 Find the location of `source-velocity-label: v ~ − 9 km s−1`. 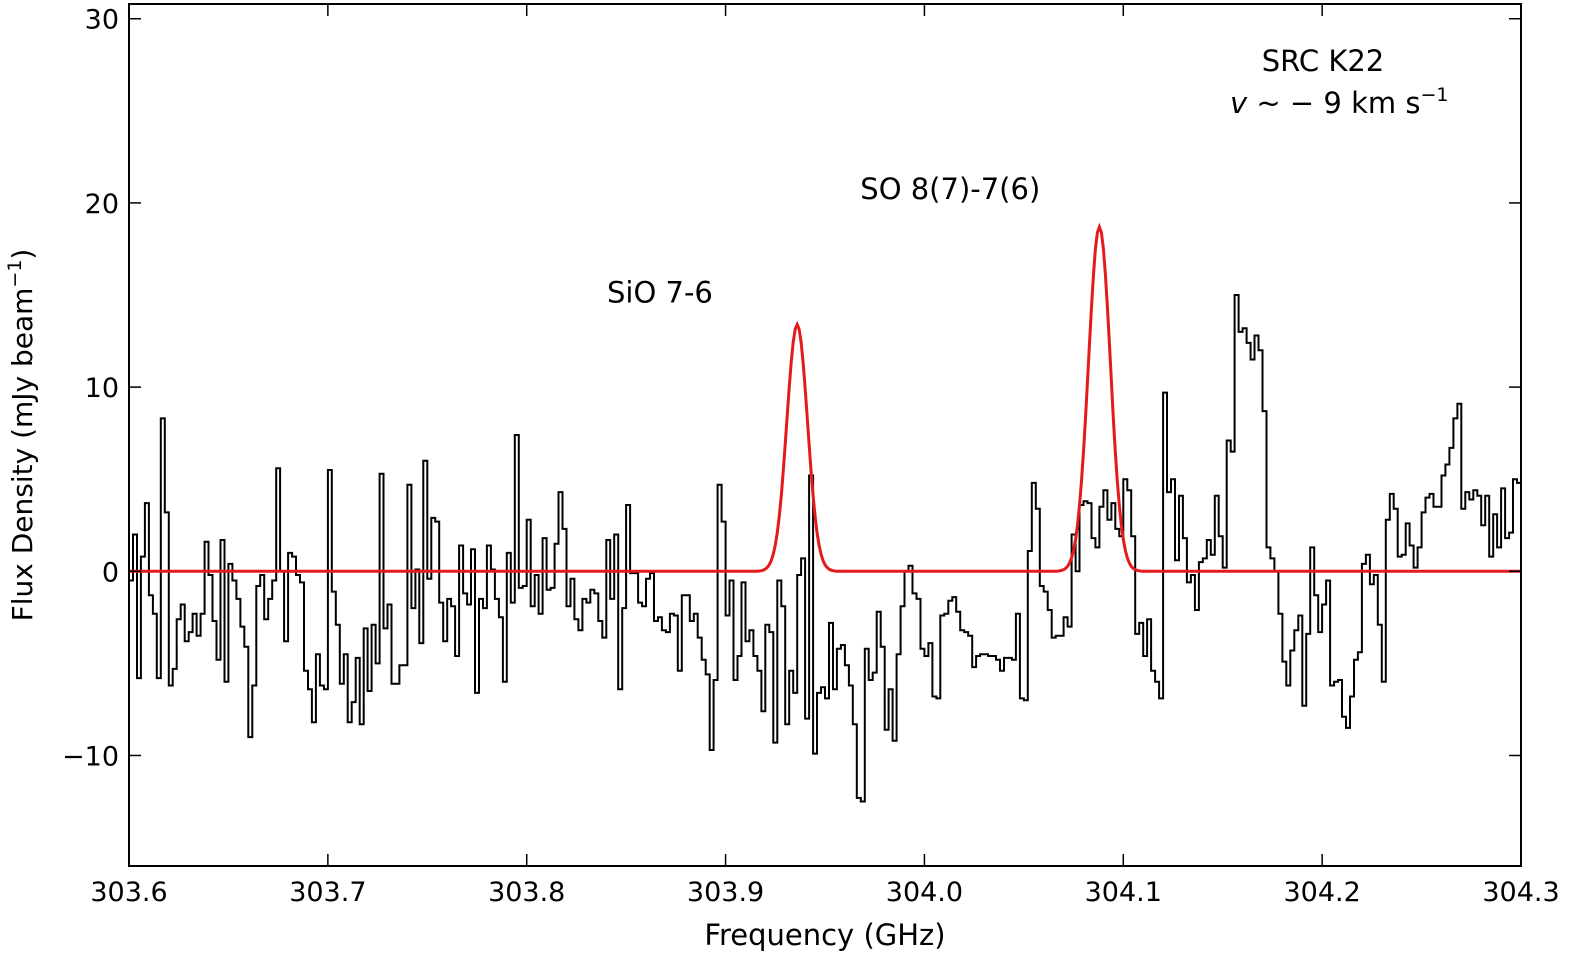

source-velocity-label: v ~ − 9 km s−1 is located at coordinates (1339, 102).